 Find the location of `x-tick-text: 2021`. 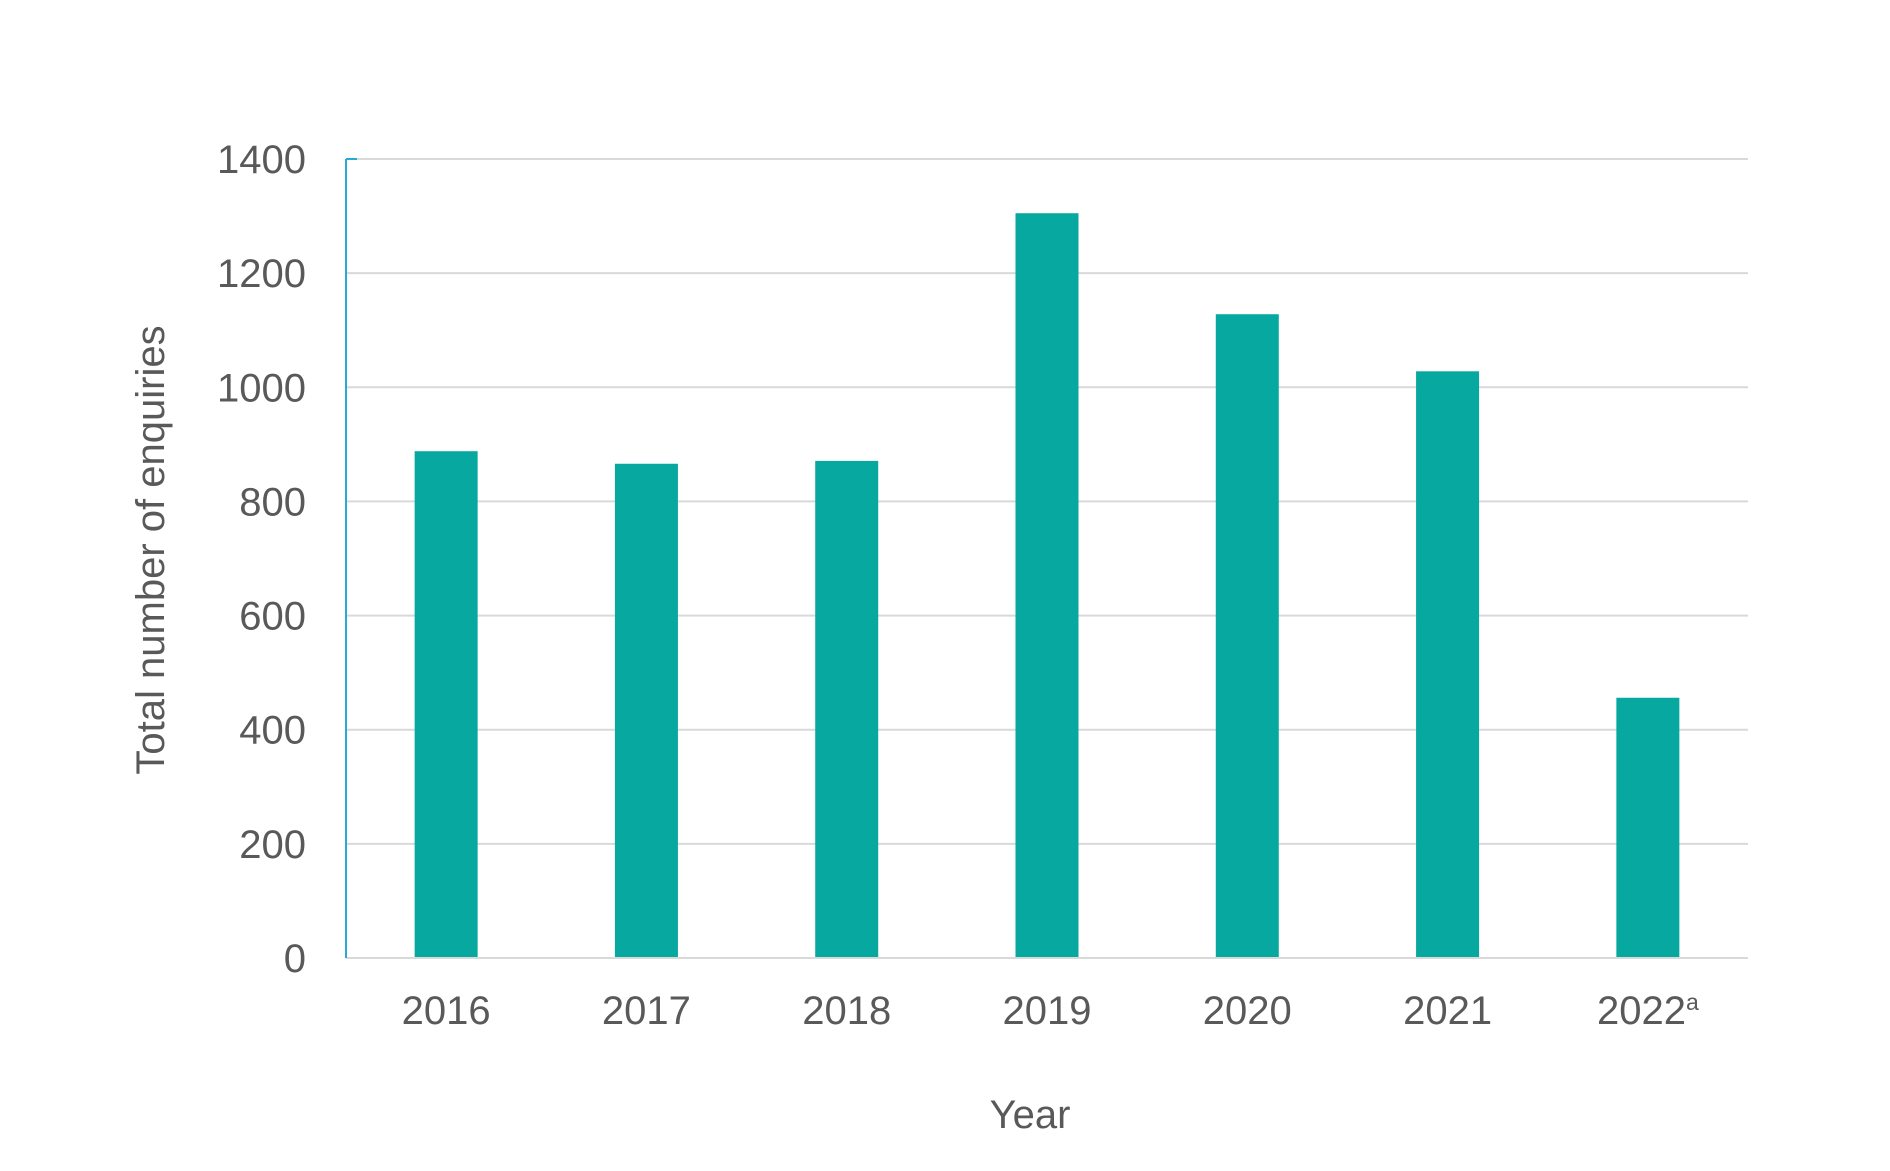

x-tick-text: 2021 is located at coordinates (1447, 1011).